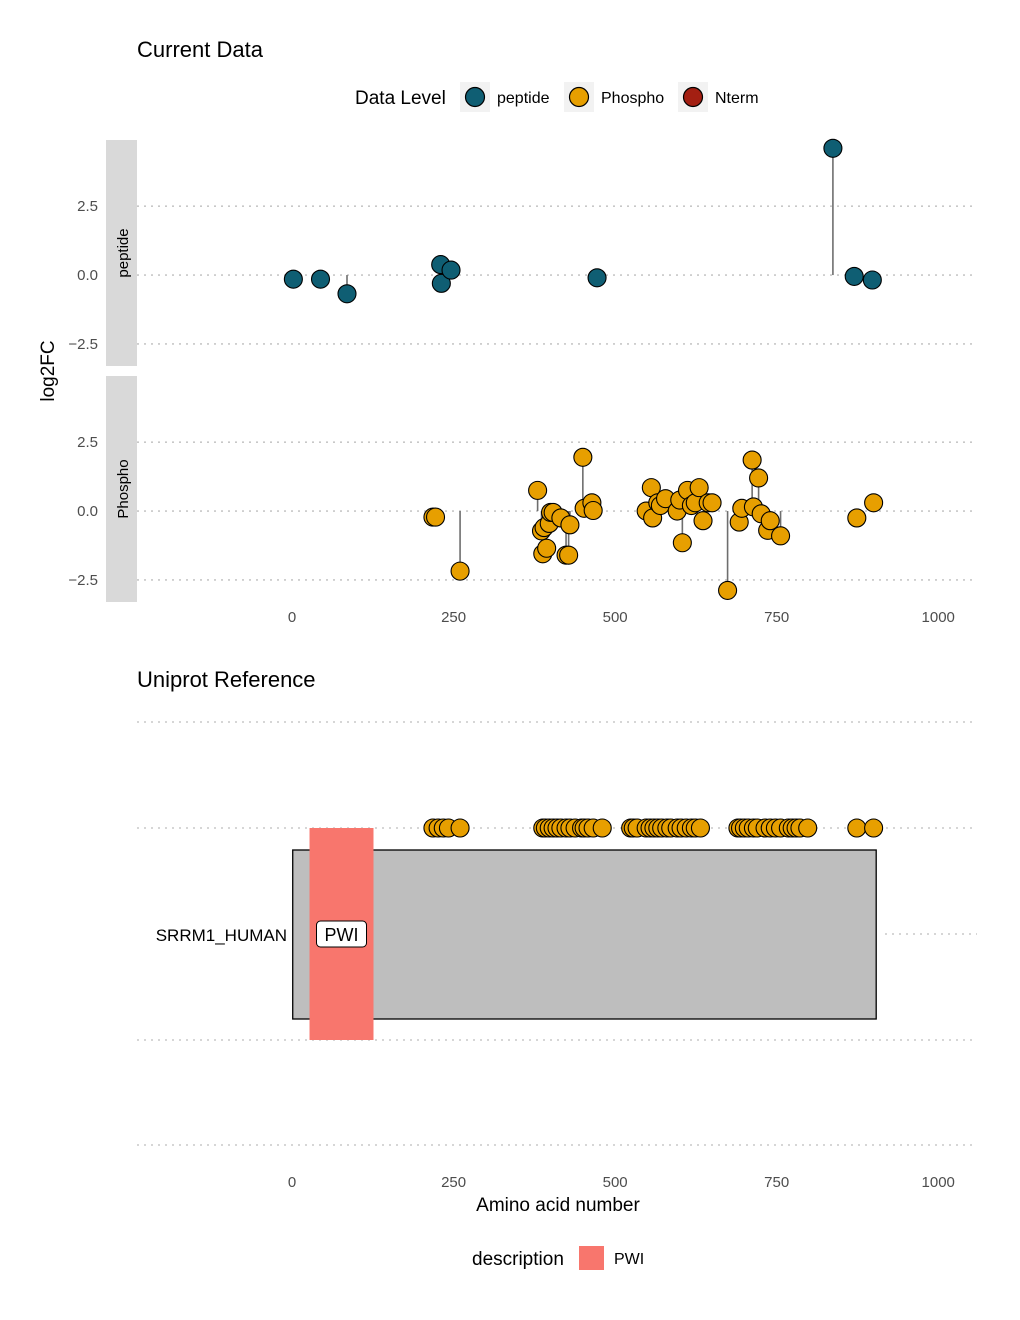 This screenshot has width=1020, height=1320. What do you see at coordinates (48, 370) in the screenshot?
I see `y-axis-label: log2FC` at bounding box center [48, 370].